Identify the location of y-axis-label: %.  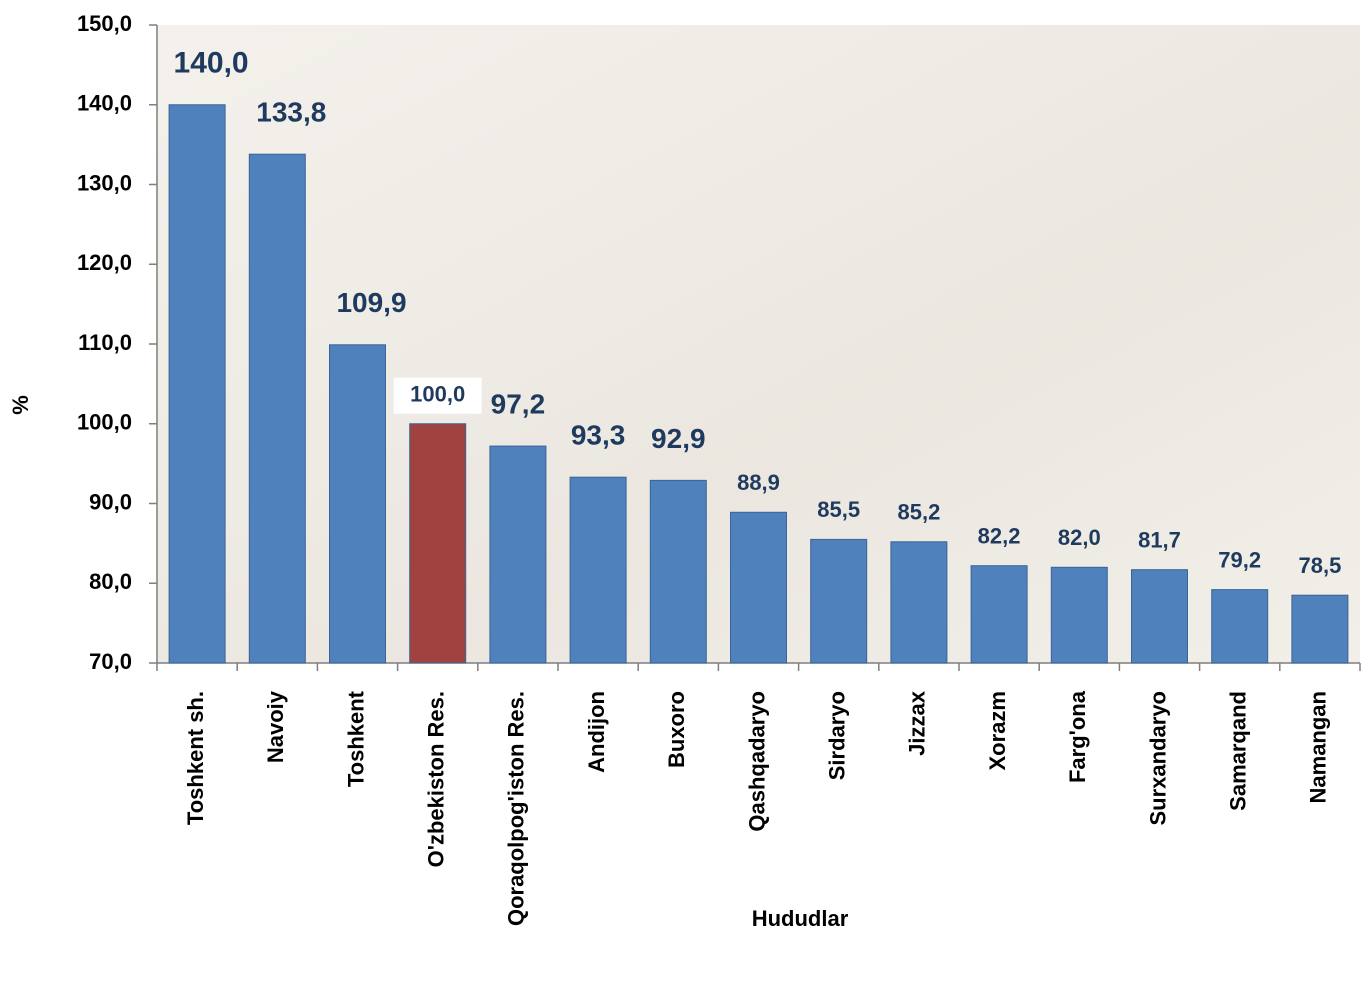
(20, 405).